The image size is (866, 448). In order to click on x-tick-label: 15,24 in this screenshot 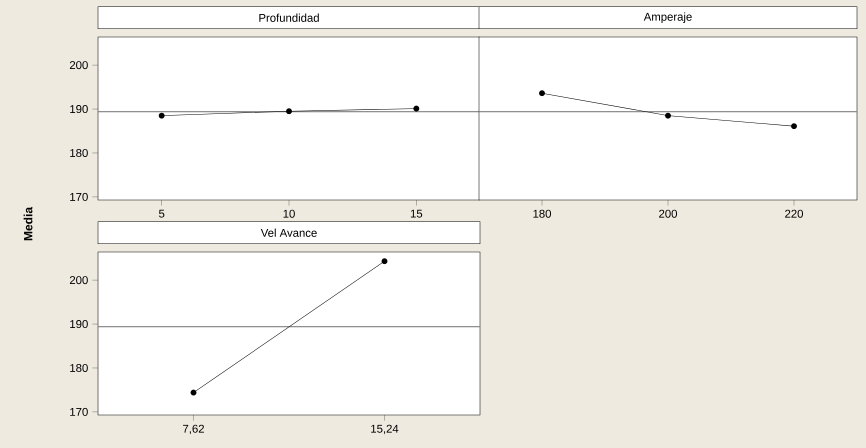, I will do `click(384, 429)`.